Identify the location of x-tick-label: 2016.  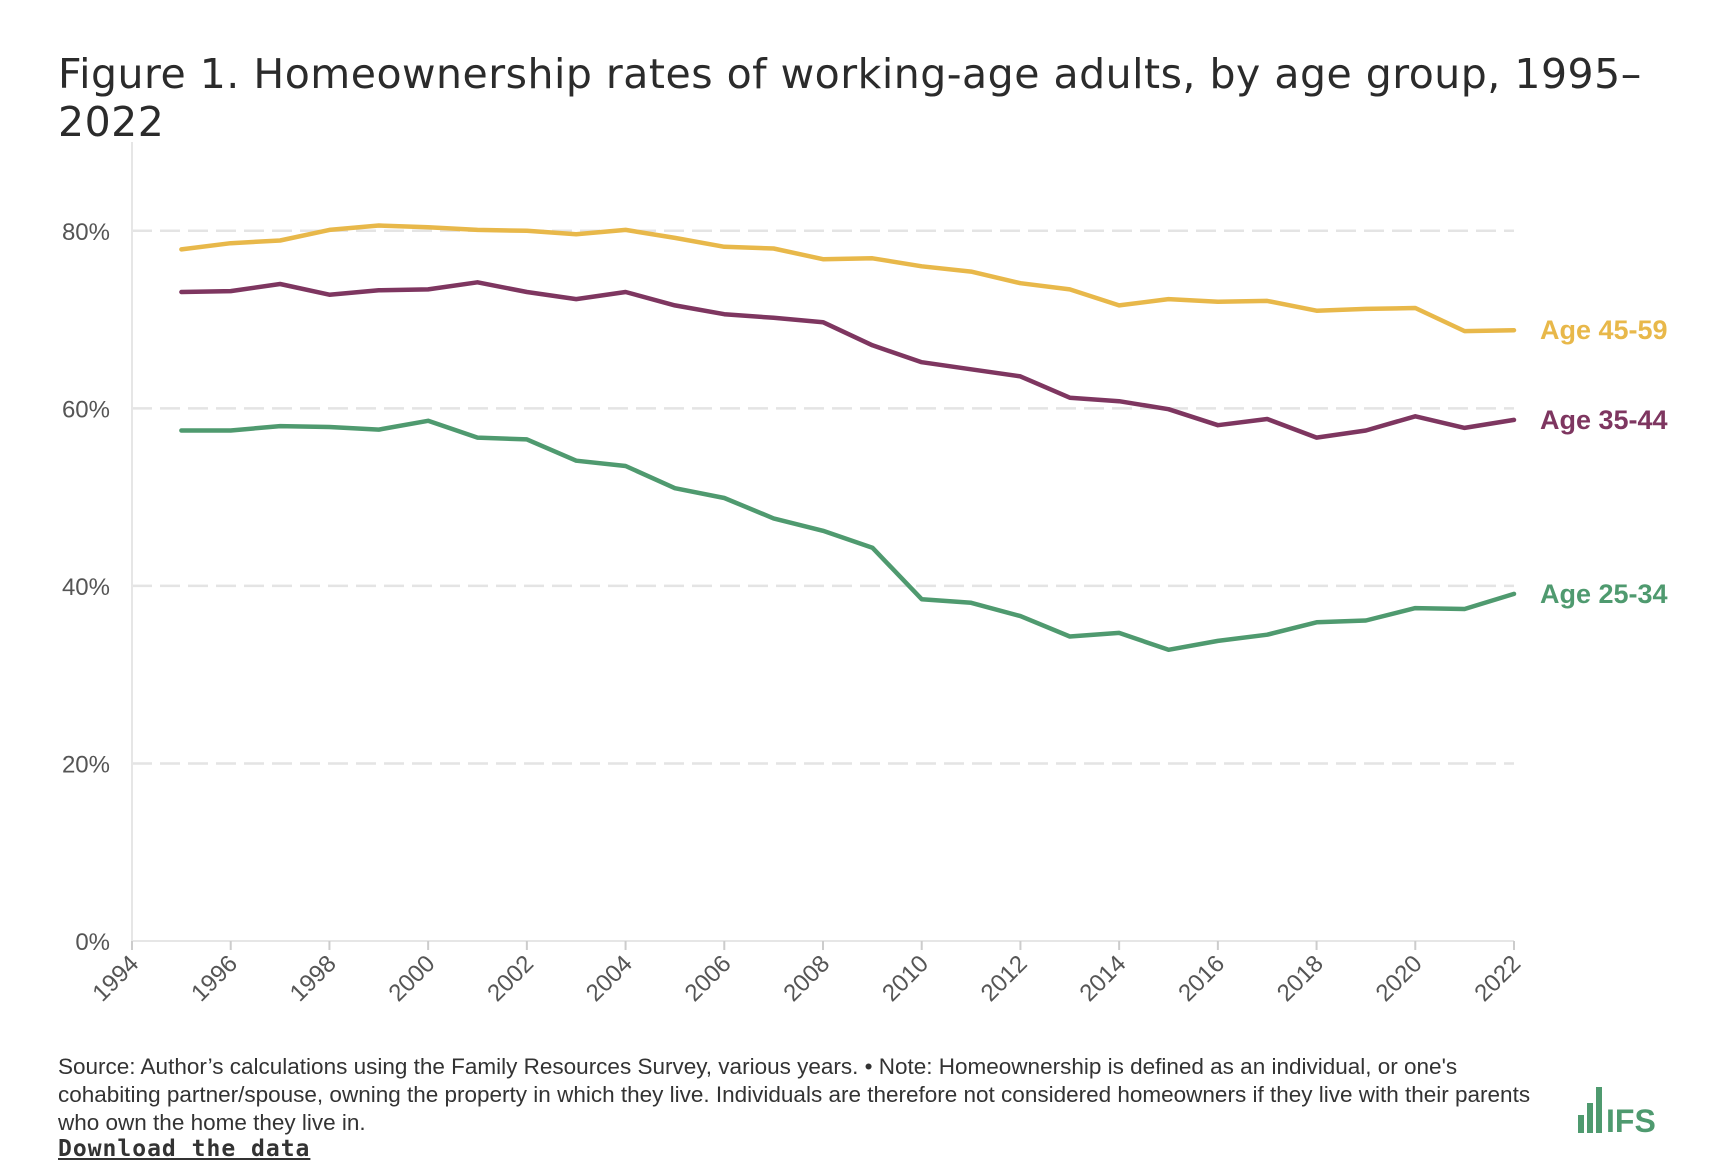
(1201, 978).